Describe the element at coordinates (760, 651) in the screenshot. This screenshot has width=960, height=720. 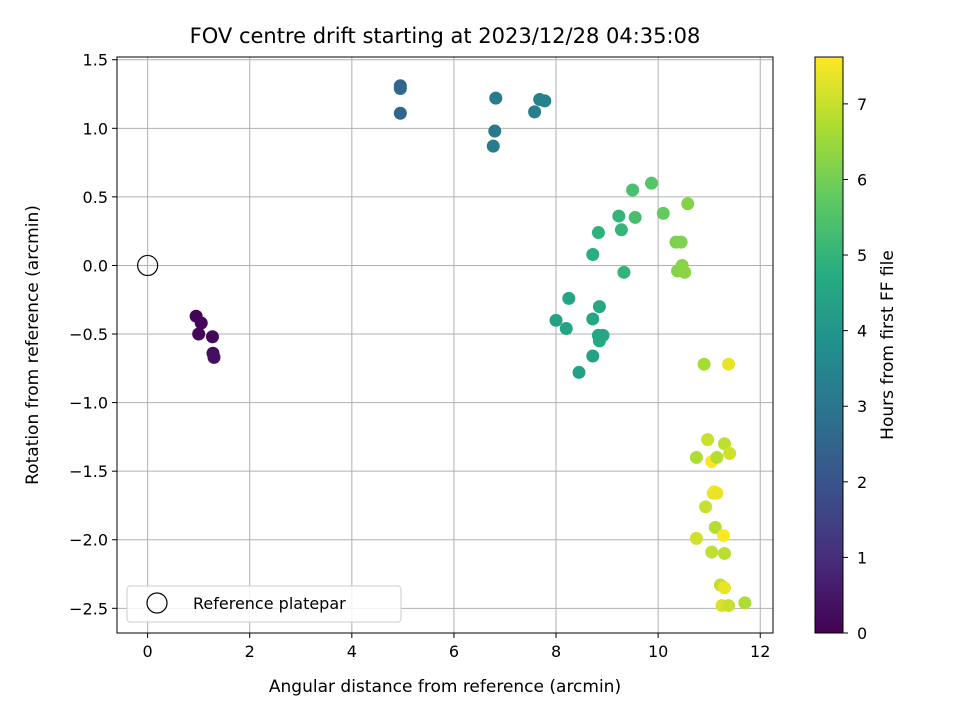
I see `x-tick-label: 12` at that location.